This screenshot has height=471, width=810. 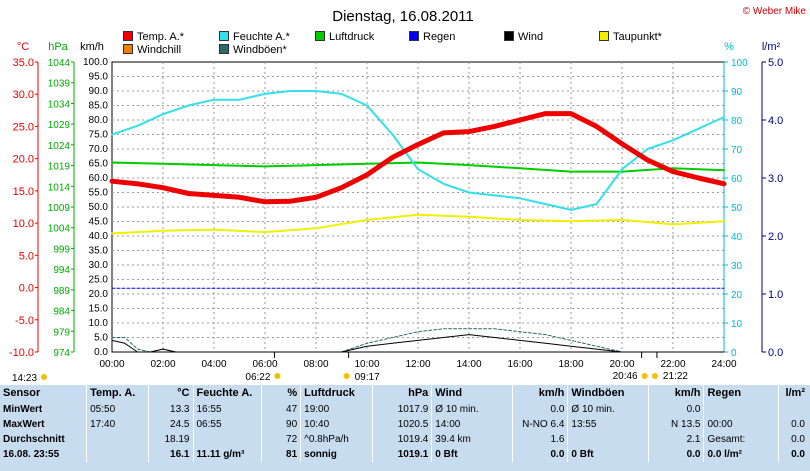 What do you see at coordinates (99, 222) in the screenshot?
I see `wind-tick-label: 45.0` at bounding box center [99, 222].